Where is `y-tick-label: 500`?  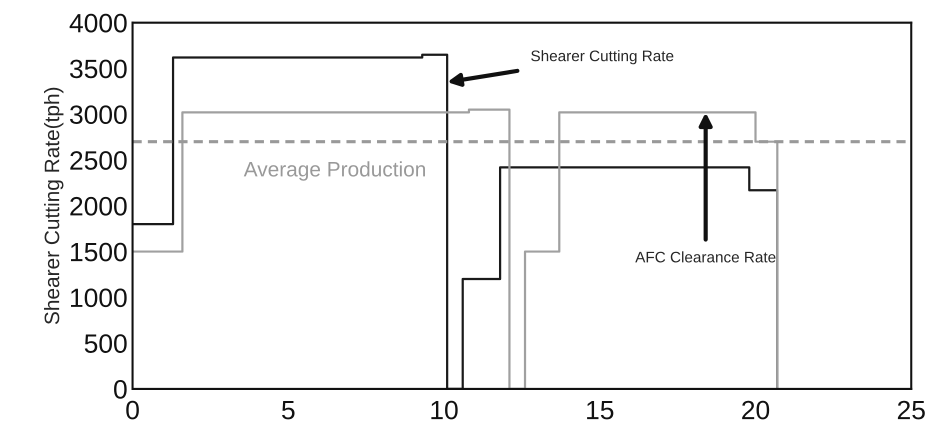 y-tick-label: 500 is located at coordinates (105, 343).